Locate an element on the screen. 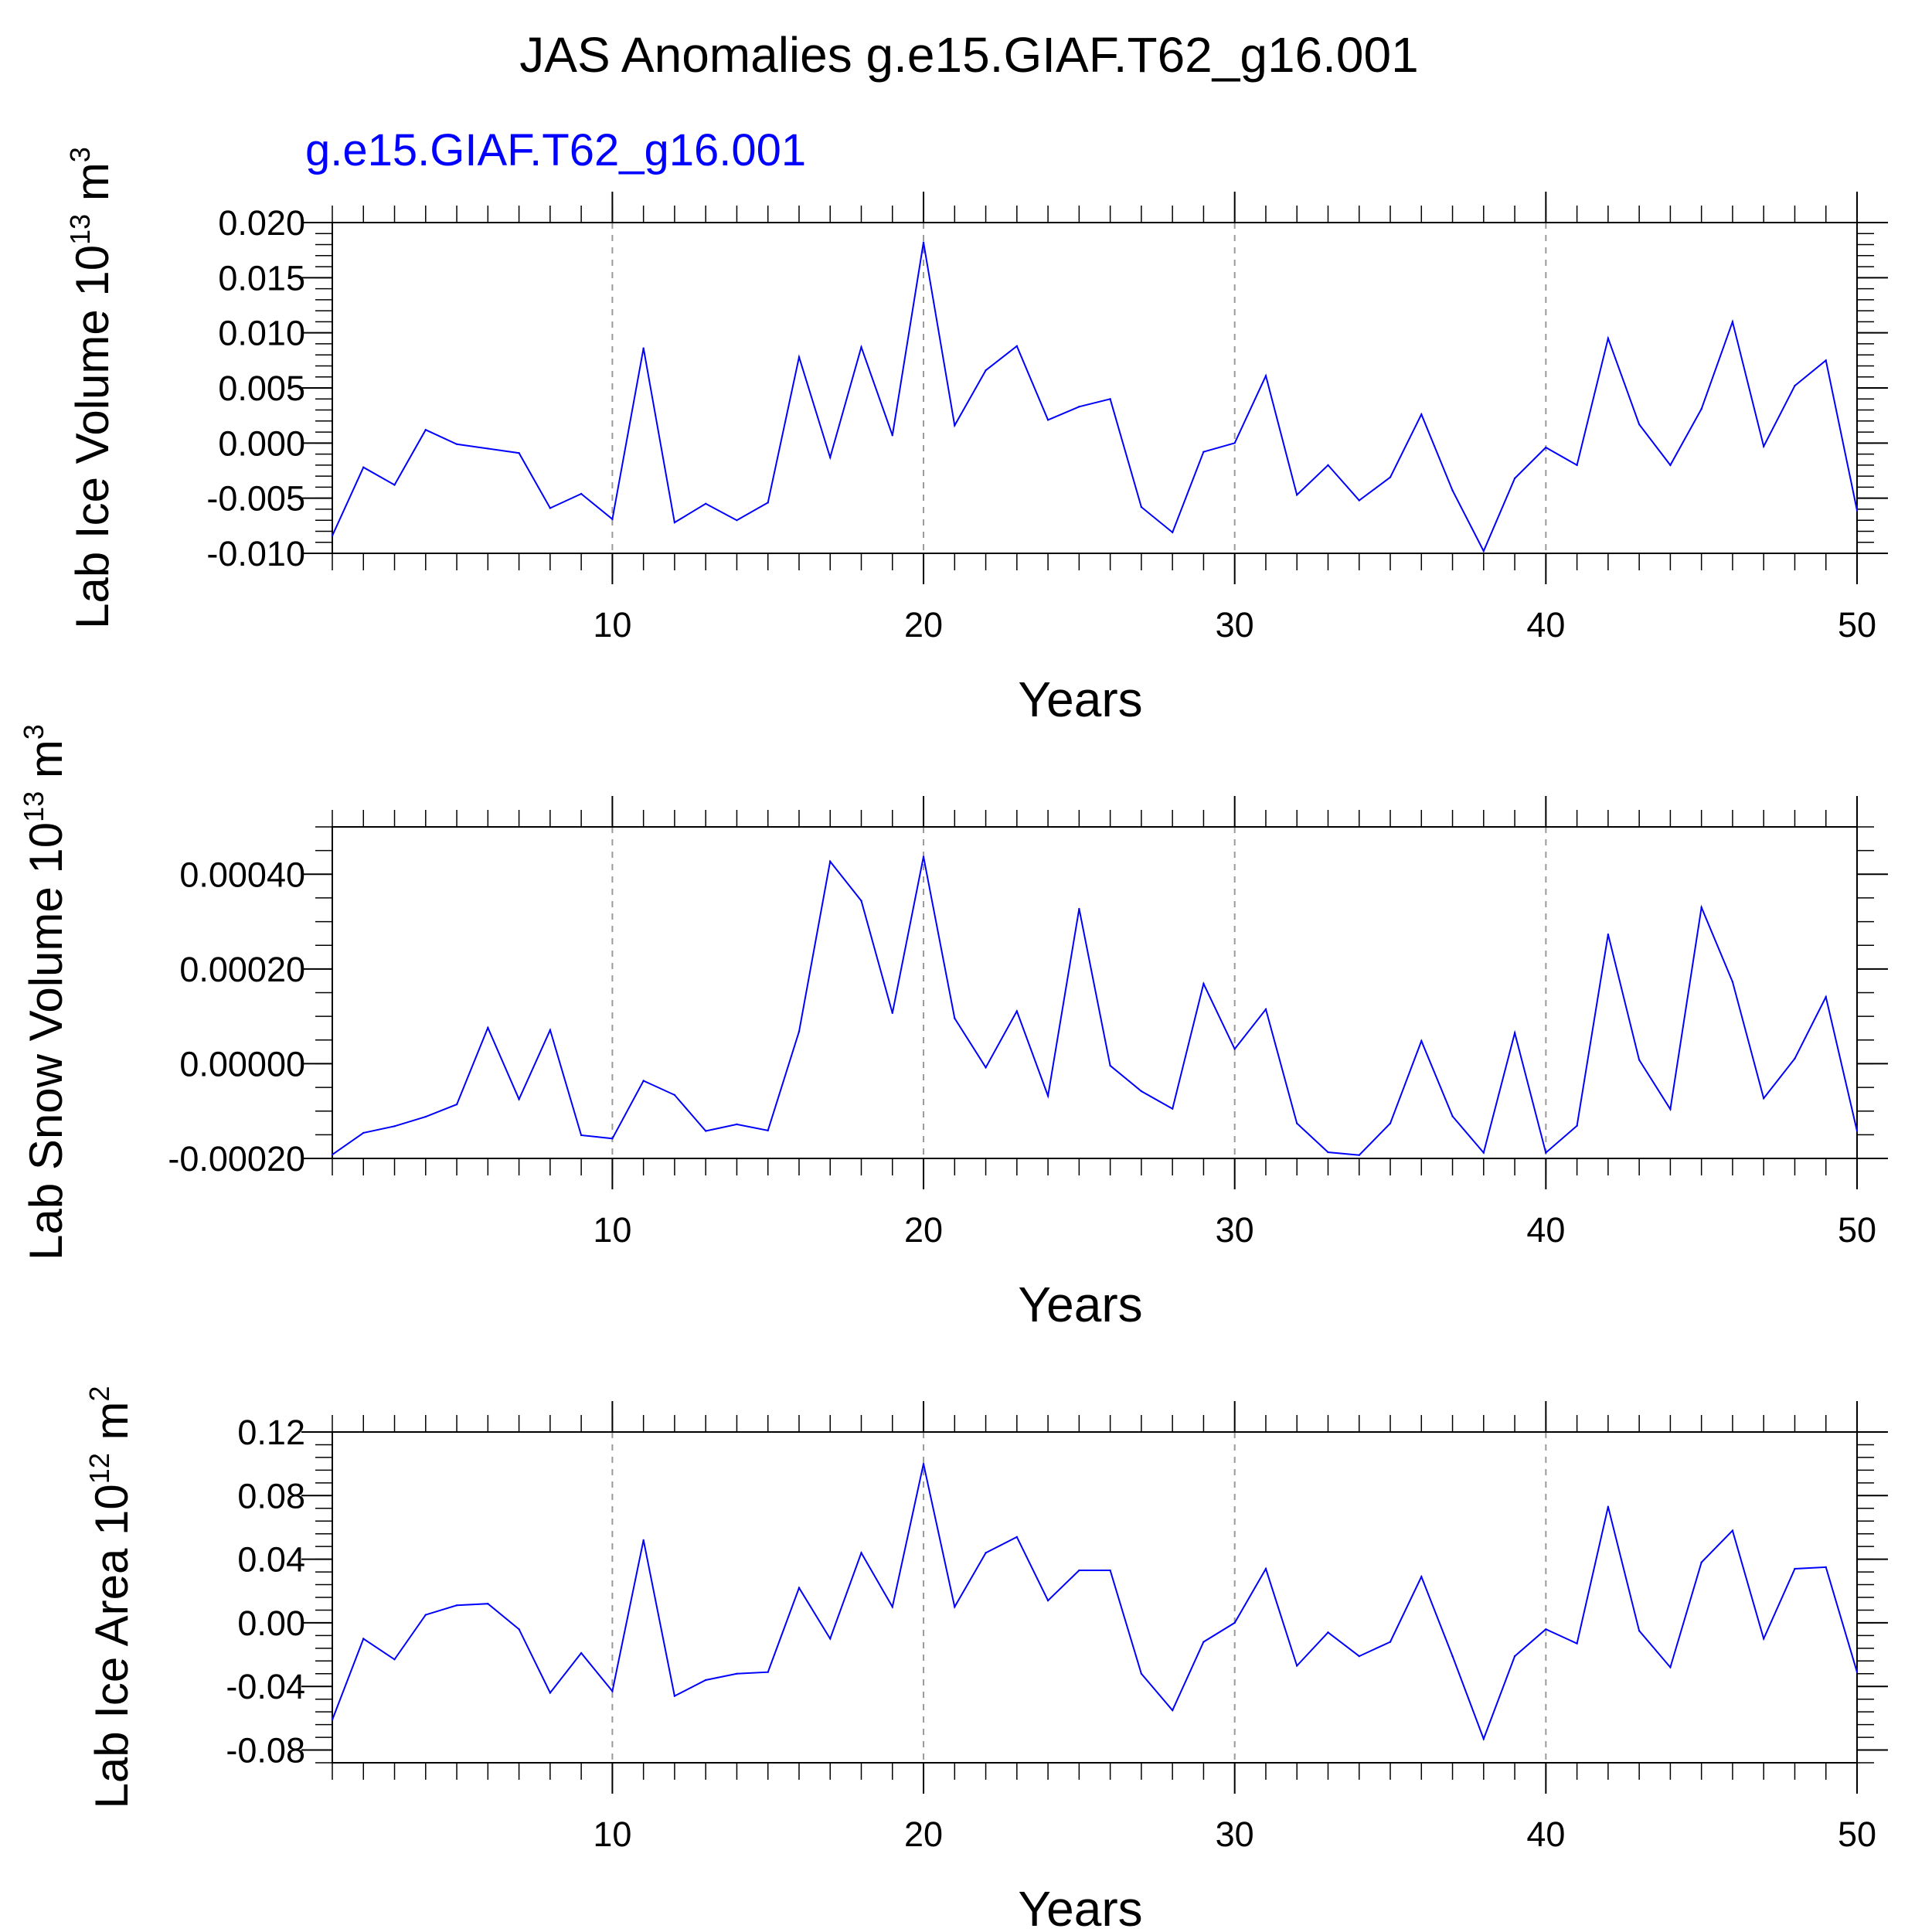 This screenshot has height=1932, width=1932. y-tick-label: -0.005 is located at coordinates (255, 499).